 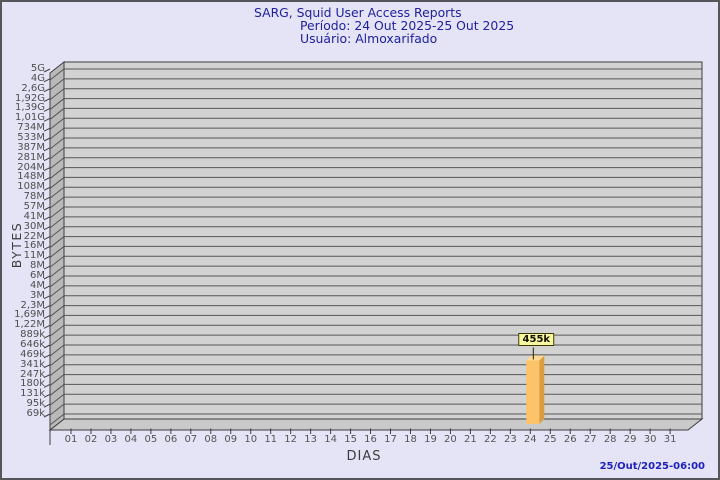 What do you see at coordinates (370, 439) in the screenshot?
I see `x-axis-tick-label: 16` at bounding box center [370, 439].